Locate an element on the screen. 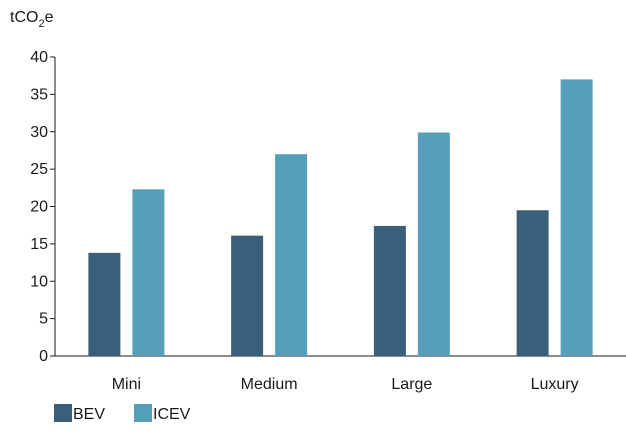  legend-swatch-icev is located at coordinates (143, 413).